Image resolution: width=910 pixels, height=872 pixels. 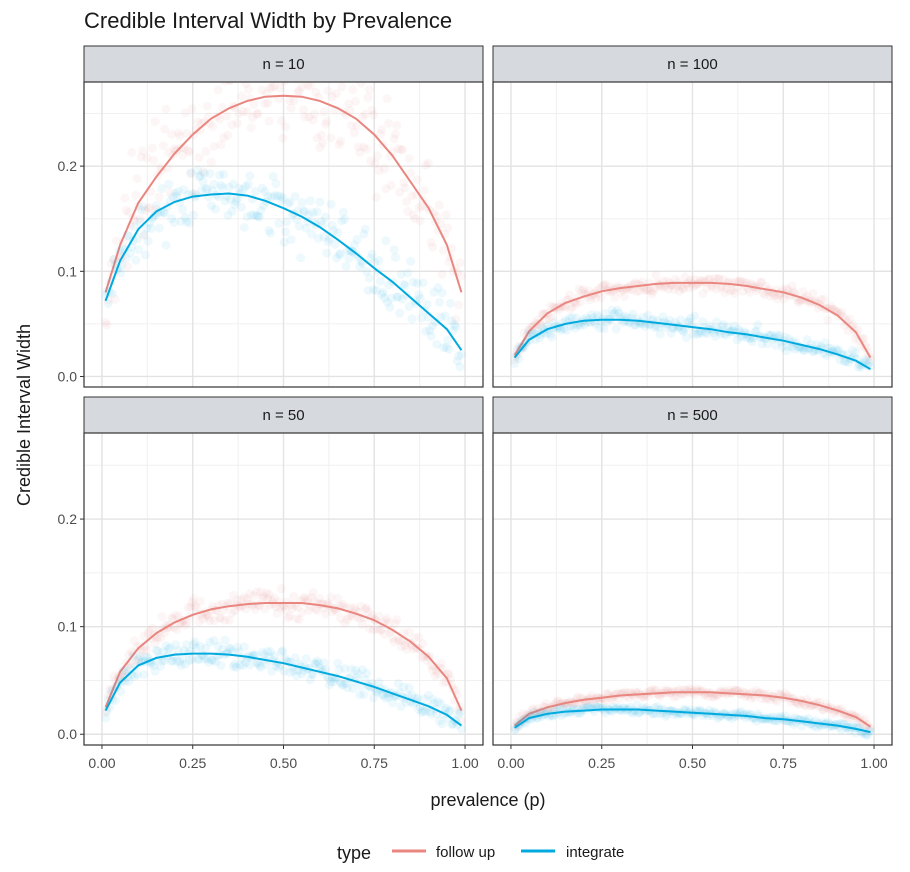 What do you see at coordinates (692, 763) in the screenshot?
I see `x-tick-label: 0.50` at bounding box center [692, 763].